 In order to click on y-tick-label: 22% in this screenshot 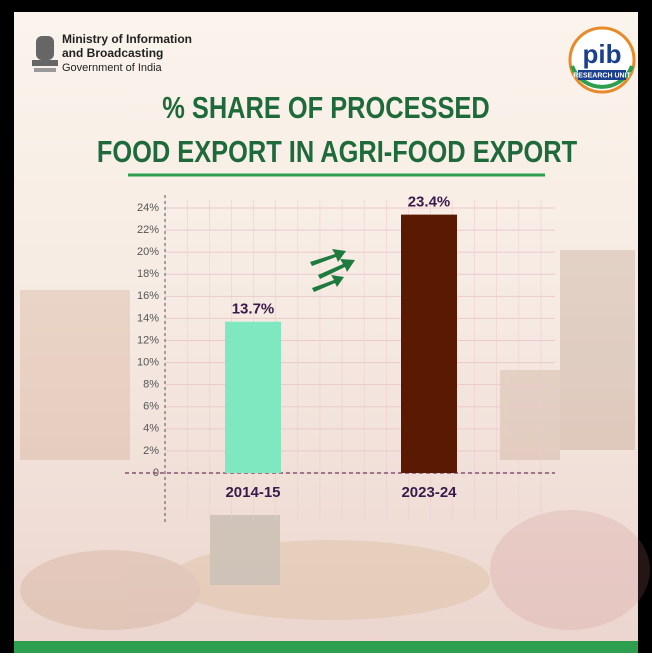, I will do `click(148, 230)`.